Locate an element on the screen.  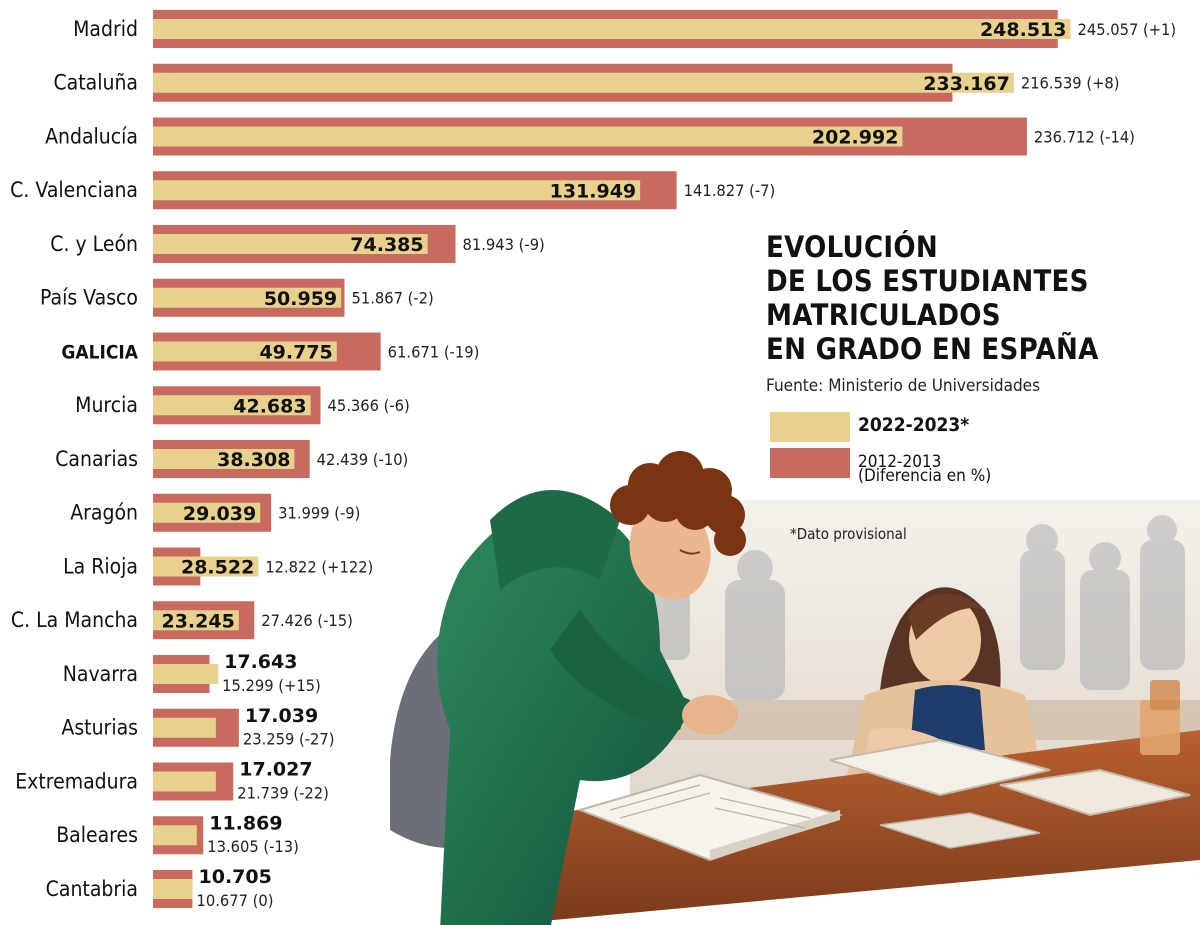
chart-title-line-2: DE LOS ESTUDIANTES is located at coordinates (927, 281).